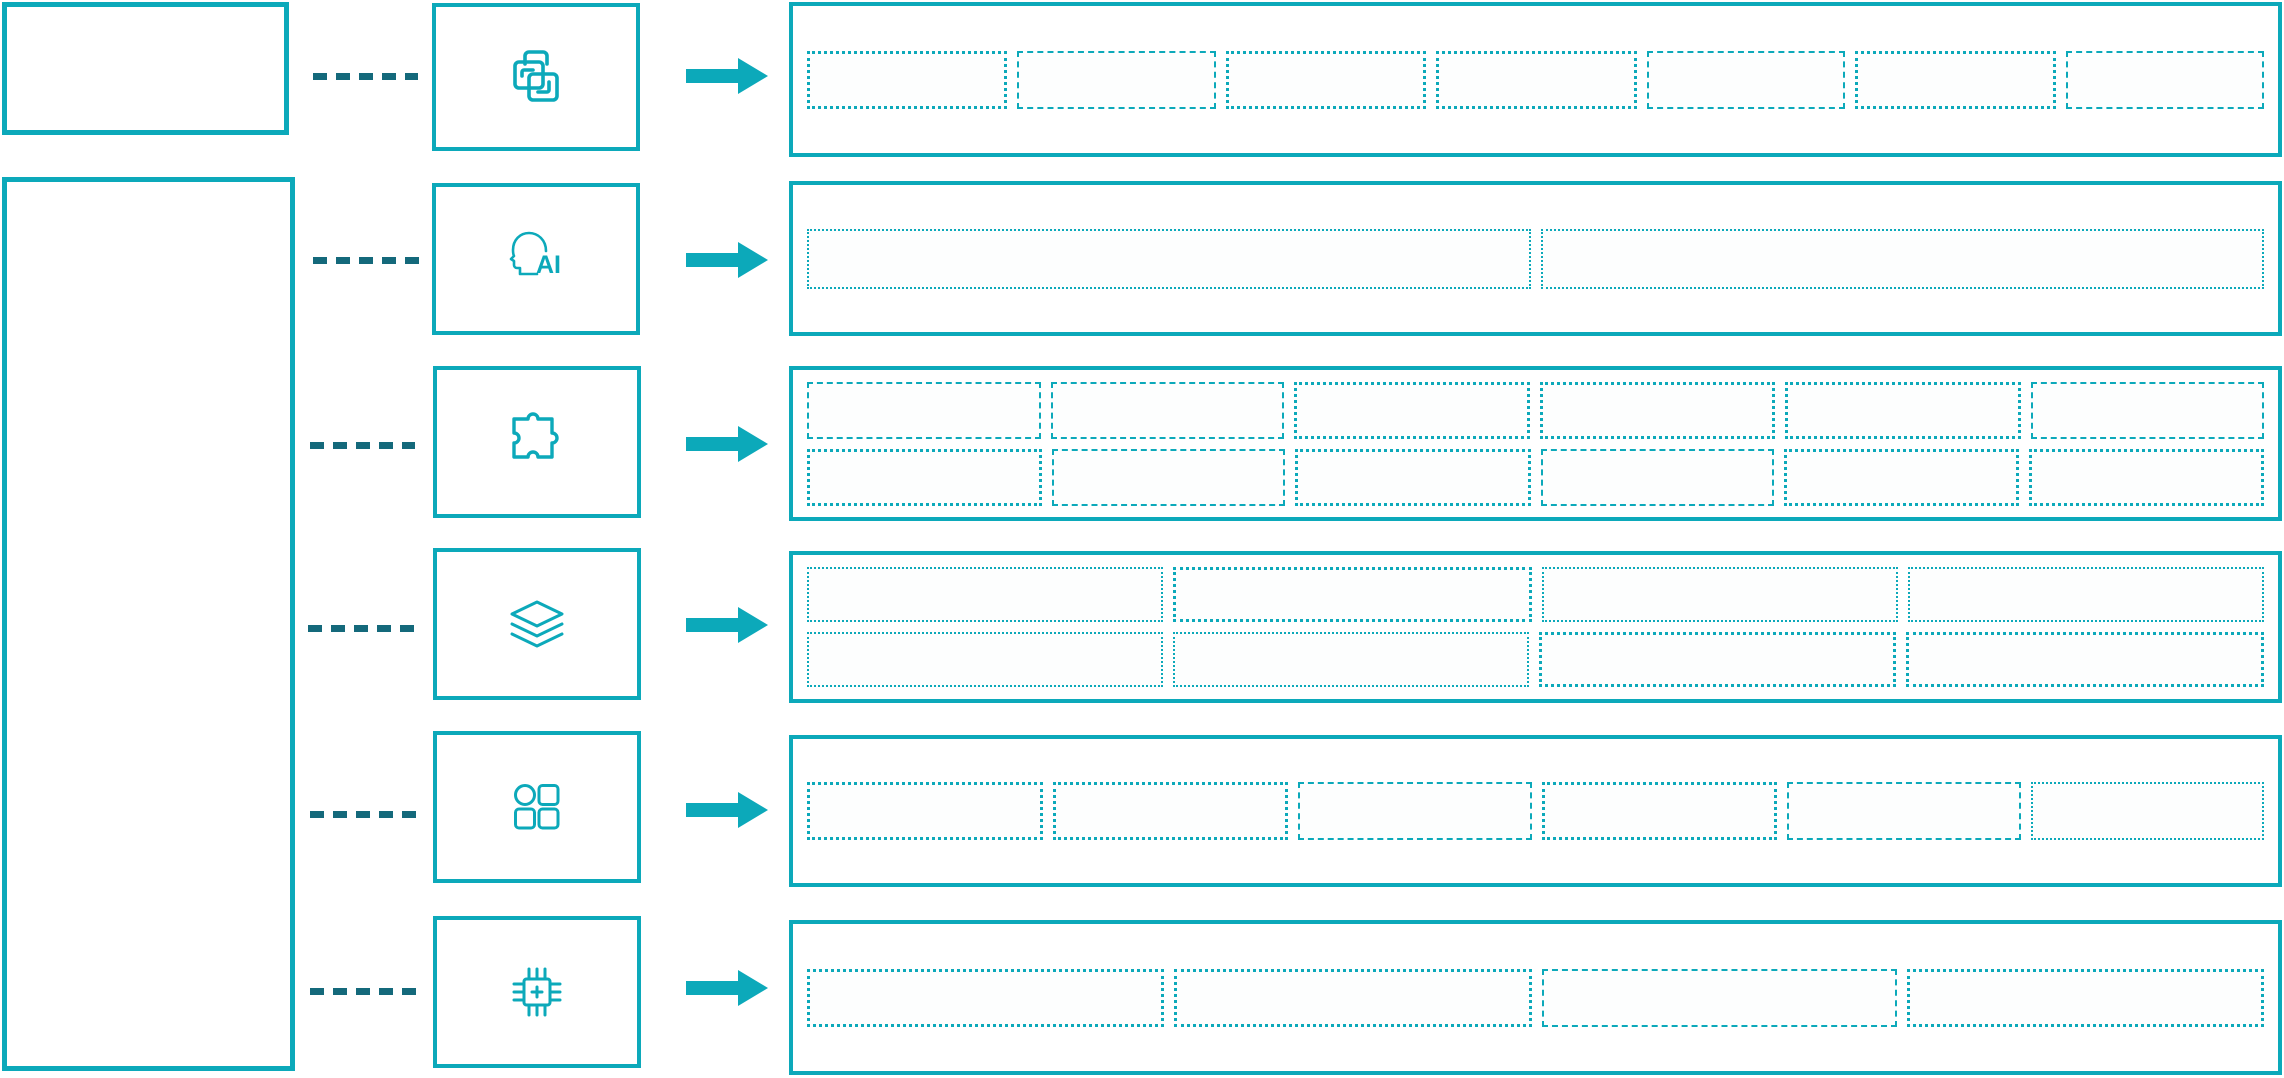 The width and height of the screenshot is (2284, 1078). Describe the element at coordinates (535, 435) in the screenshot. I see `puzzle-piece-icon` at that location.